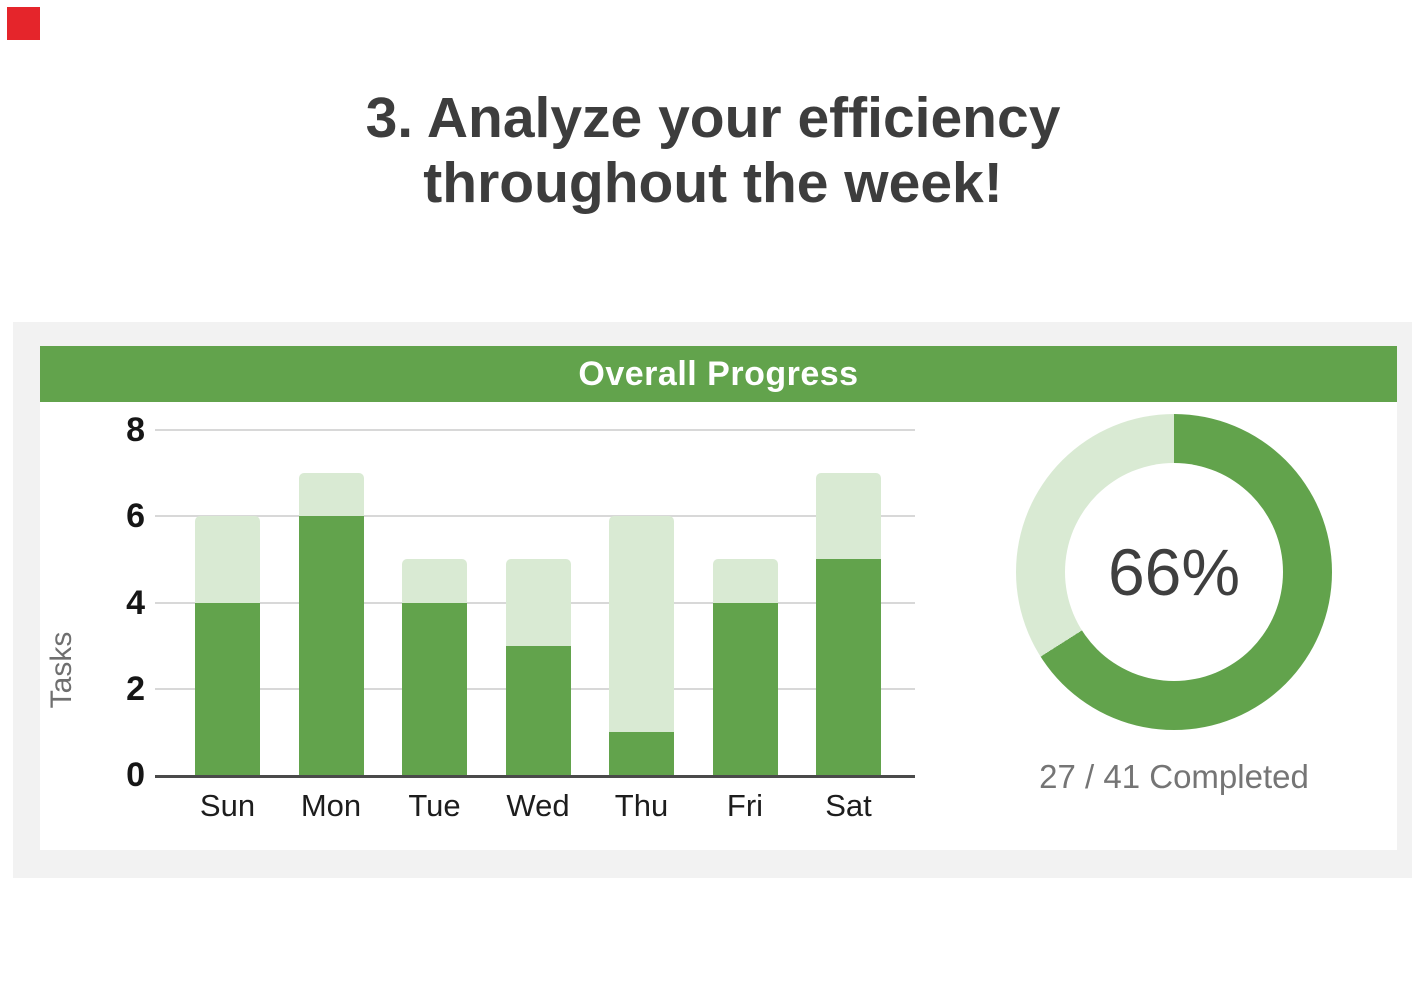 This screenshot has height=1004, width=1426. What do you see at coordinates (135, 688) in the screenshot?
I see `y-tick-label: 2` at bounding box center [135, 688].